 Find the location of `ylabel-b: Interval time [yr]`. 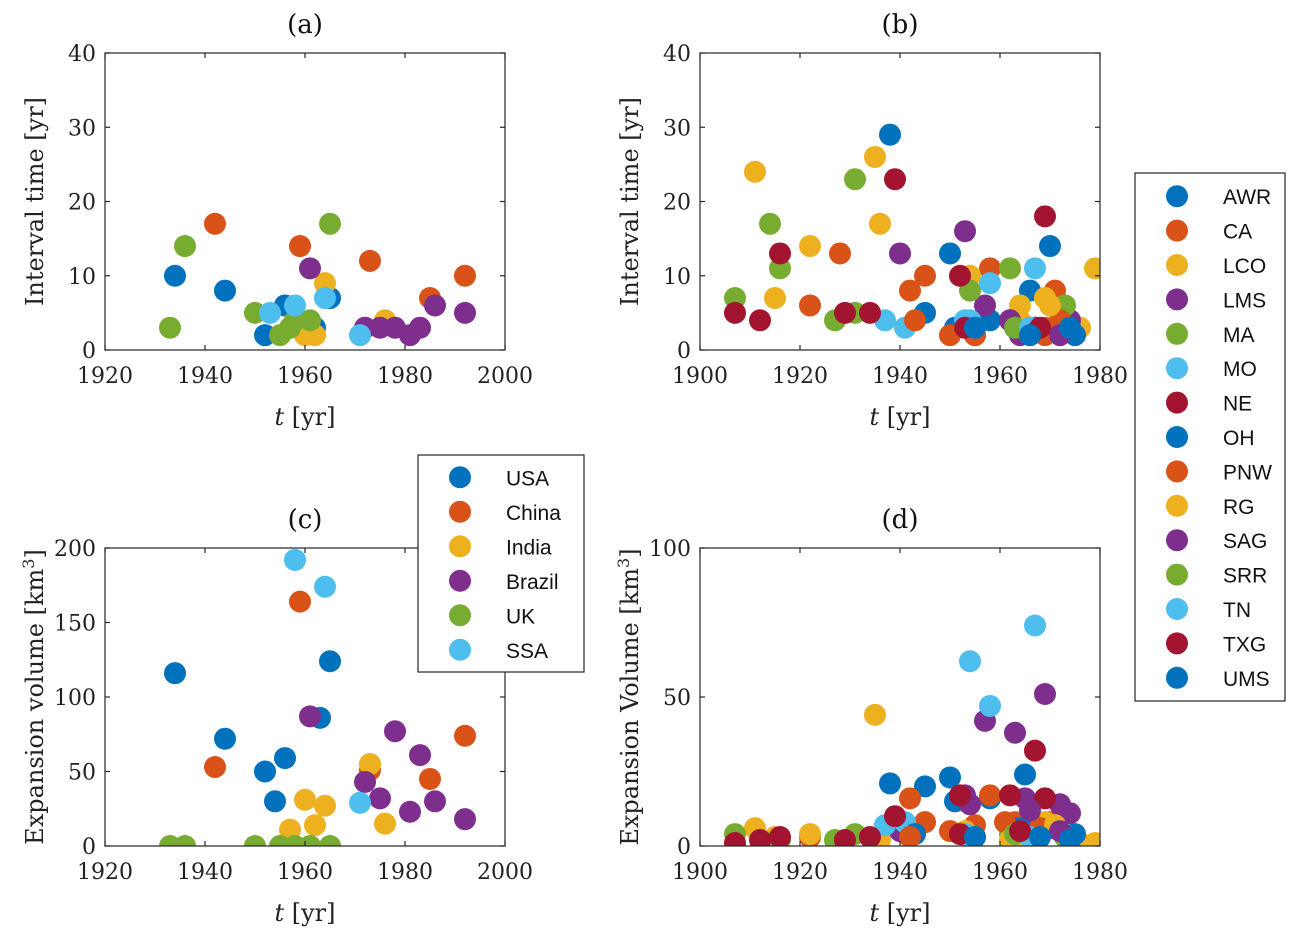

ylabel-b: Interval time [yr] is located at coordinates (630, 201).